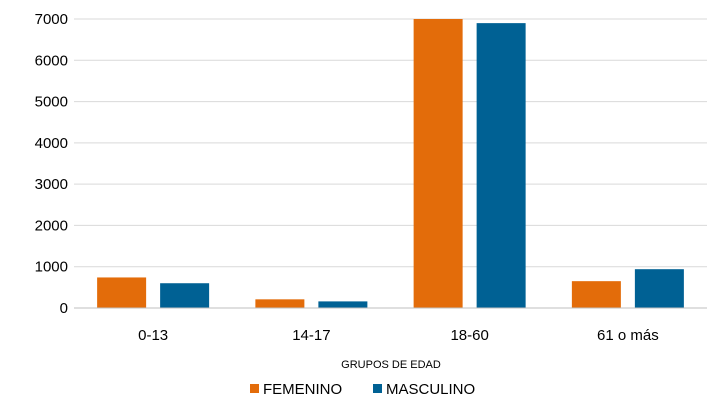 Image resolution: width=707 pixels, height=398 pixels. Describe the element at coordinates (51, 225) in the screenshot. I see `y-tick-label: 2000` at that location.